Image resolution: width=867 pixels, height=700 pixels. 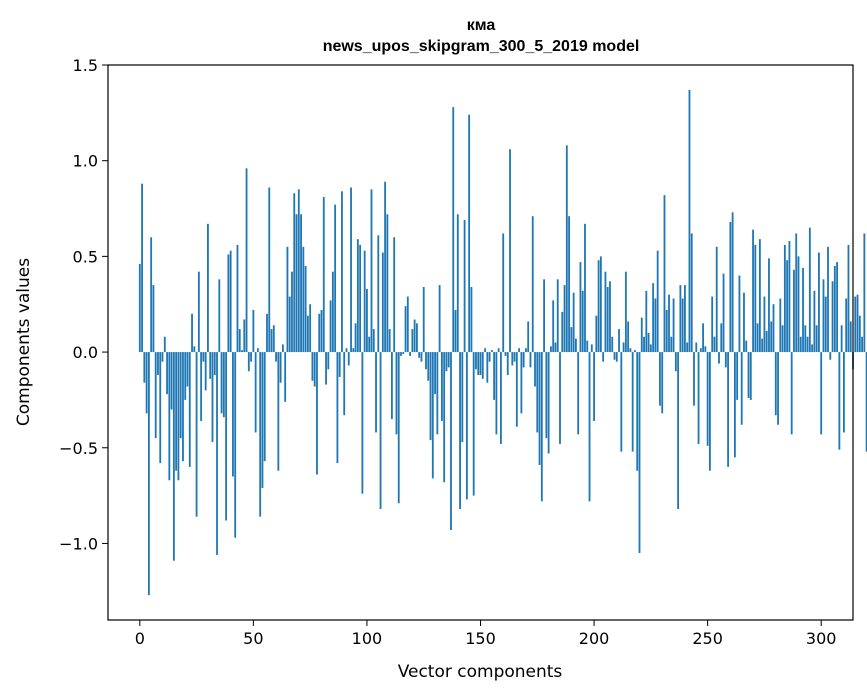 I want to click on chart-title-line-2: news_upos_skipgram_300_5_2019 model, so click(x=481, y=46).